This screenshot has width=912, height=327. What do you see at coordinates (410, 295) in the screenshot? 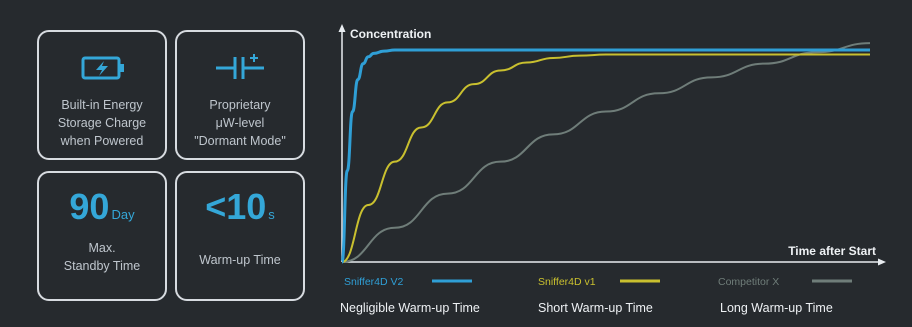
I see `legend-item-v2: Sniffer4D V2 Negligible Warm-up Time` at bounding box center [410, 295].